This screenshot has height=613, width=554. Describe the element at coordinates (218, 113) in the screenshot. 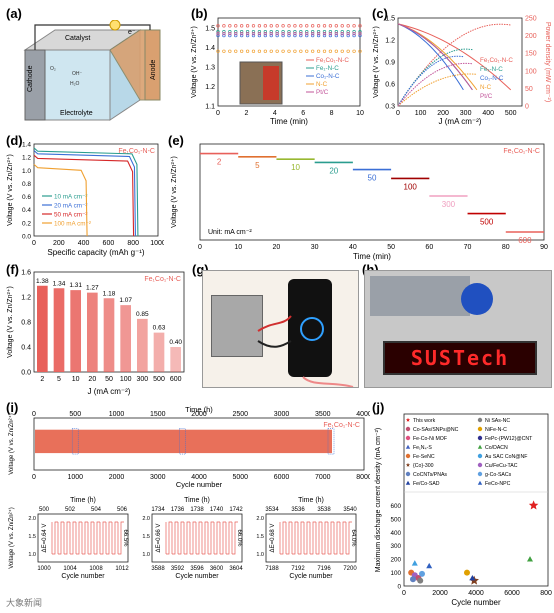

I see `b-xtick: 0` at that location.